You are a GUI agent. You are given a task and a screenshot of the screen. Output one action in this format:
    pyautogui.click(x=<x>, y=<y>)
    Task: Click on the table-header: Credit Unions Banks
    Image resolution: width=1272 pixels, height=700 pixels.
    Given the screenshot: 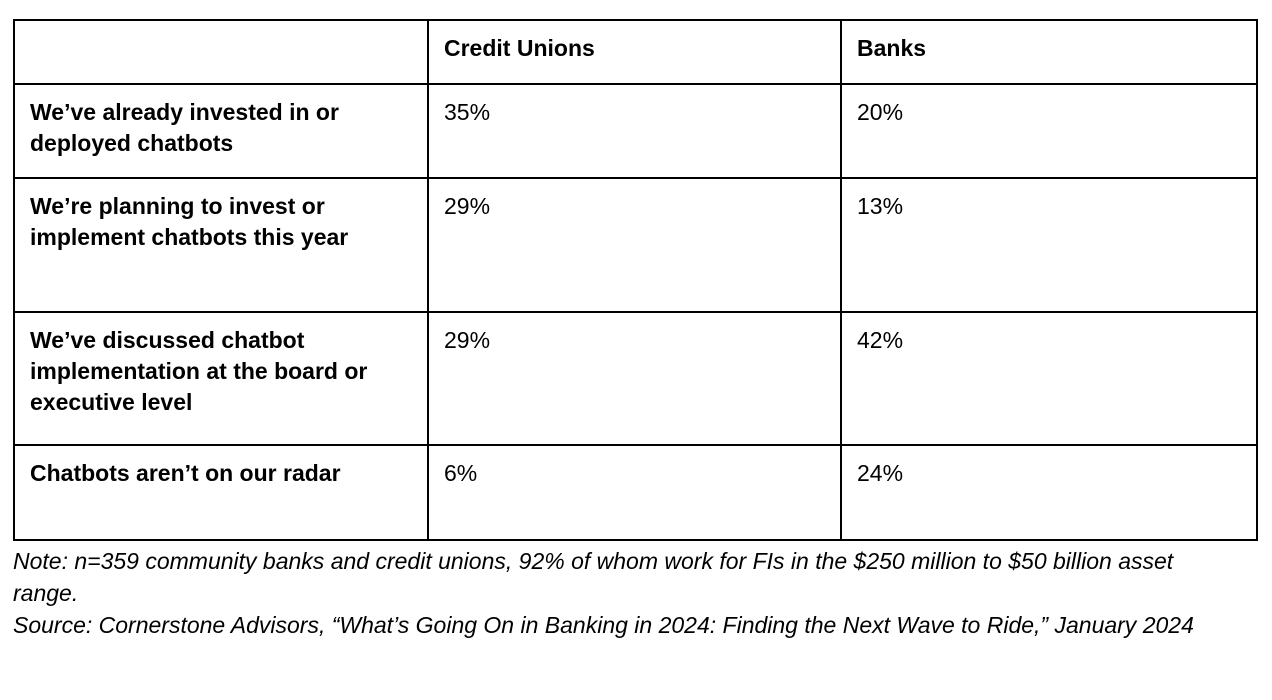 What is the action you would take?
    pyautogui.click(x=635, y=52)
    